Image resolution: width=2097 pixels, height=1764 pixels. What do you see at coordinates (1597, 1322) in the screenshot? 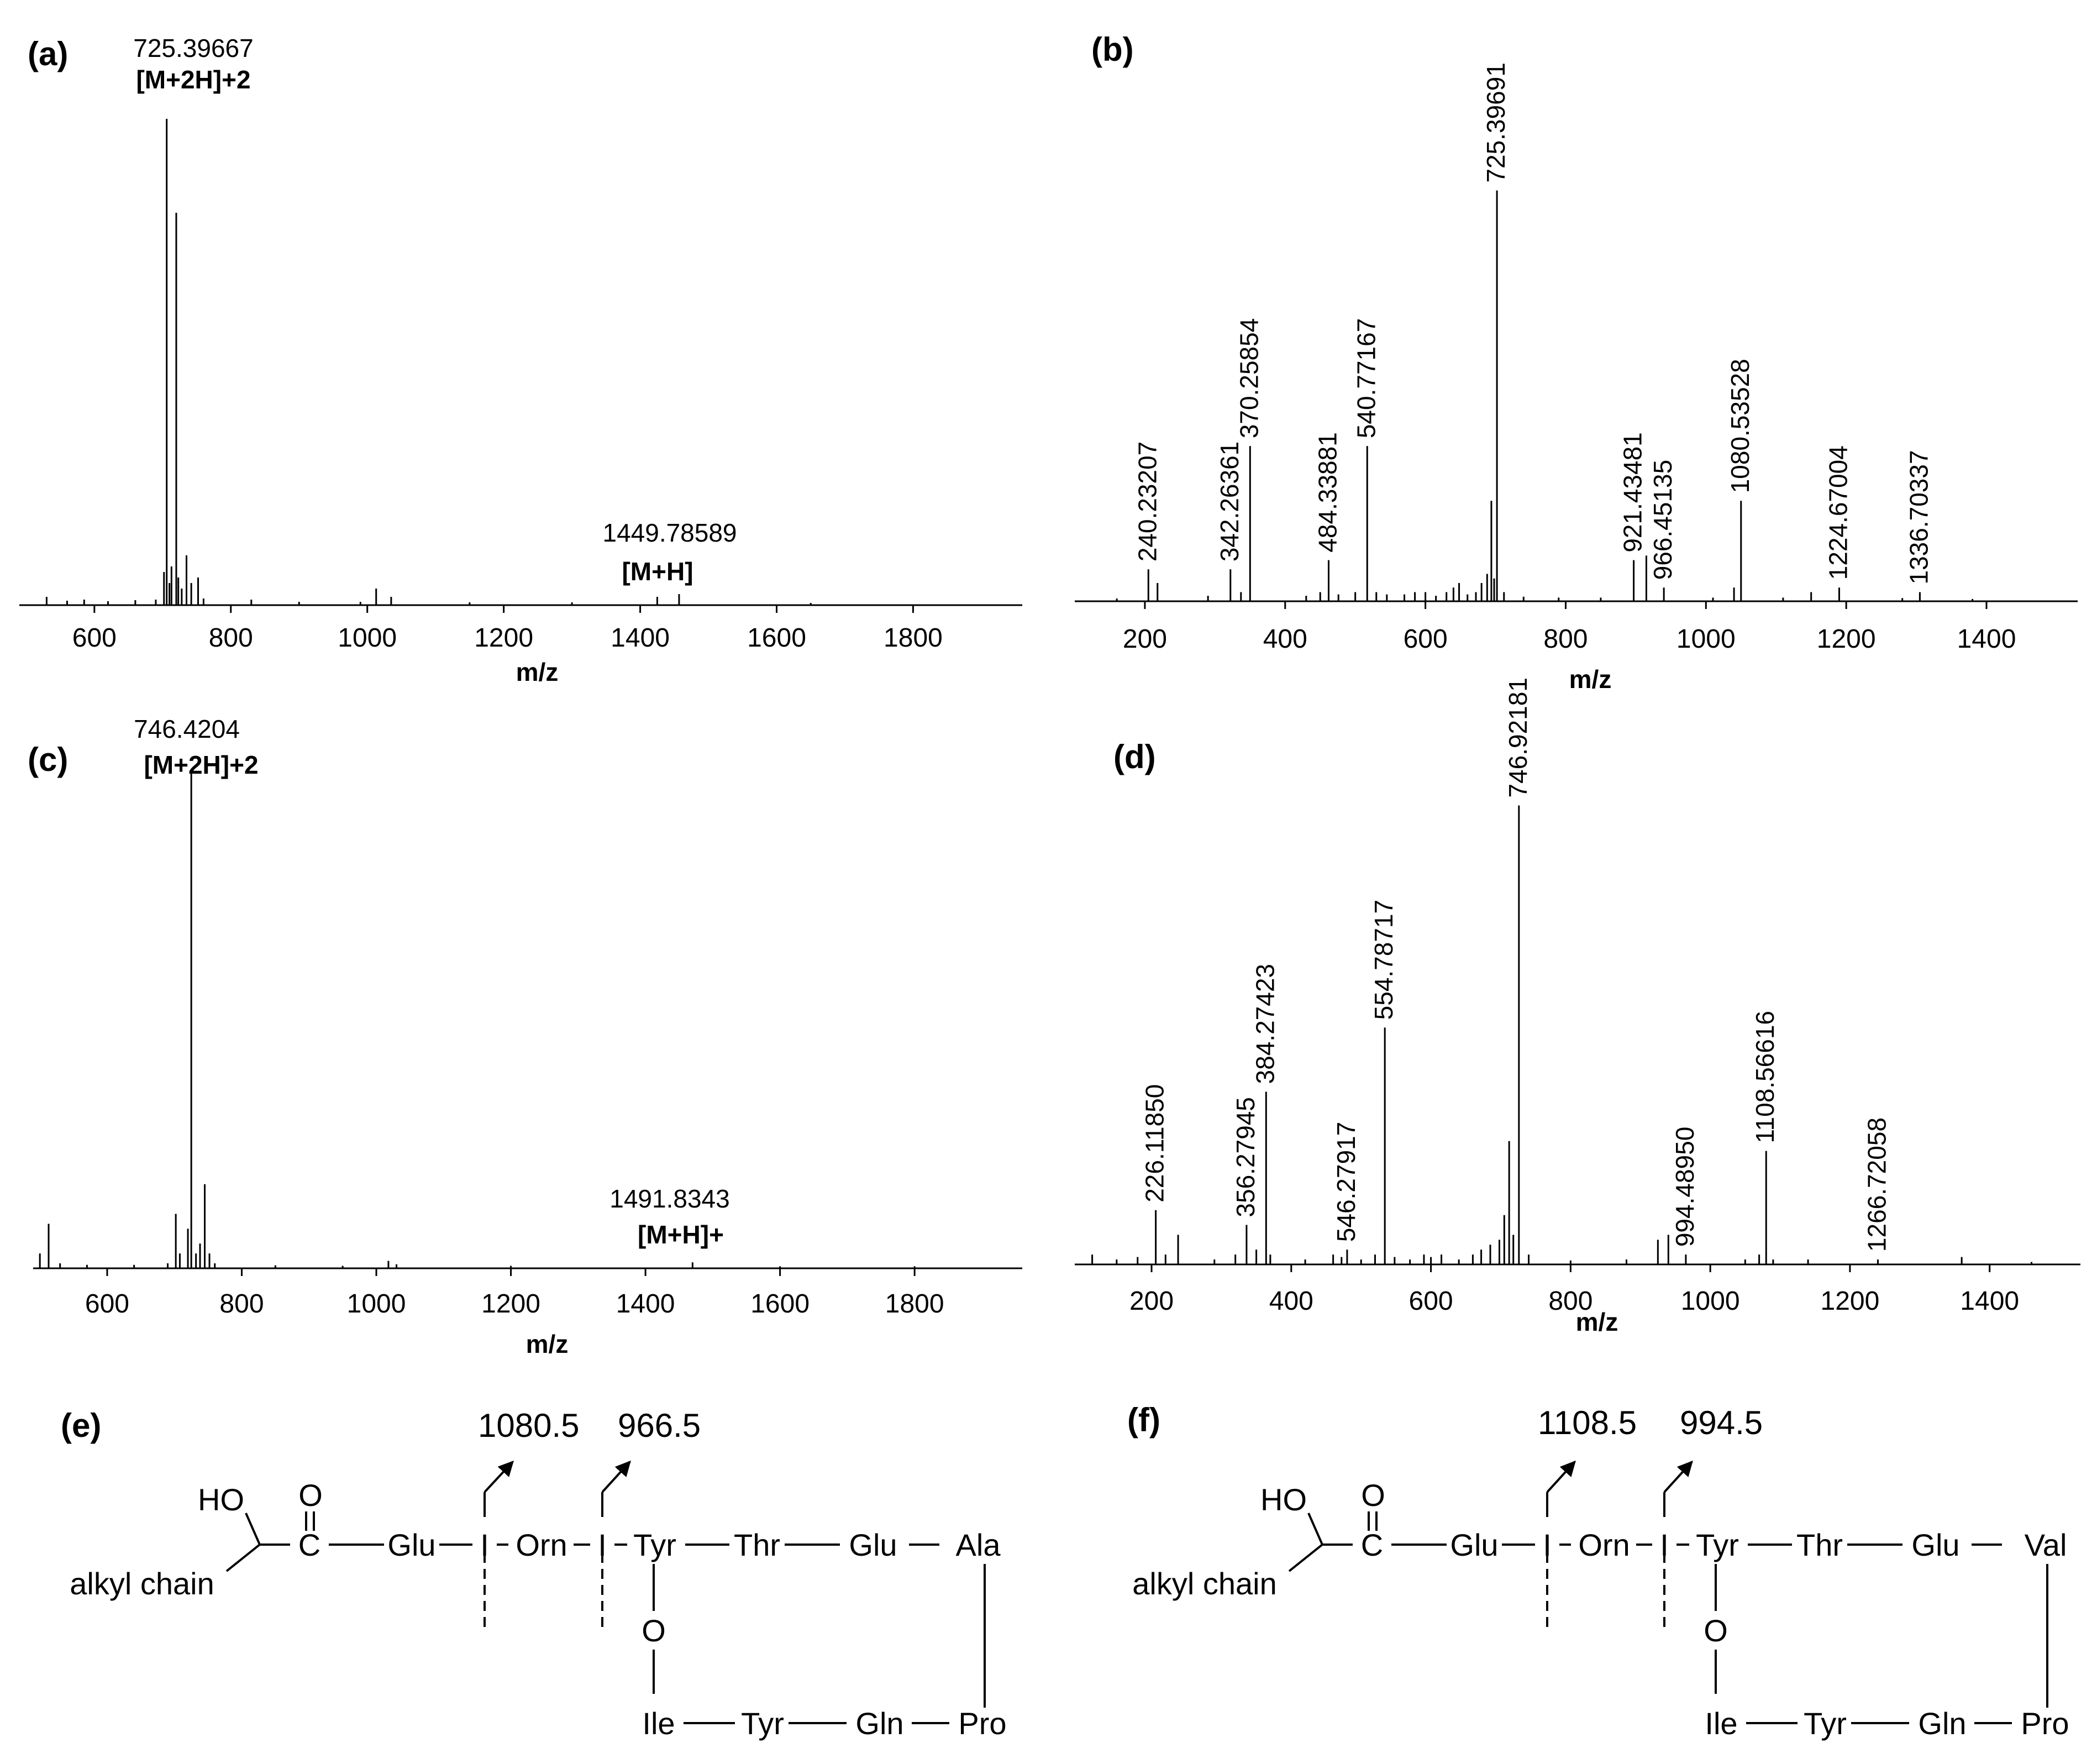
I see `x-axis-title: m/z` at bounding box center [1597, 1322].